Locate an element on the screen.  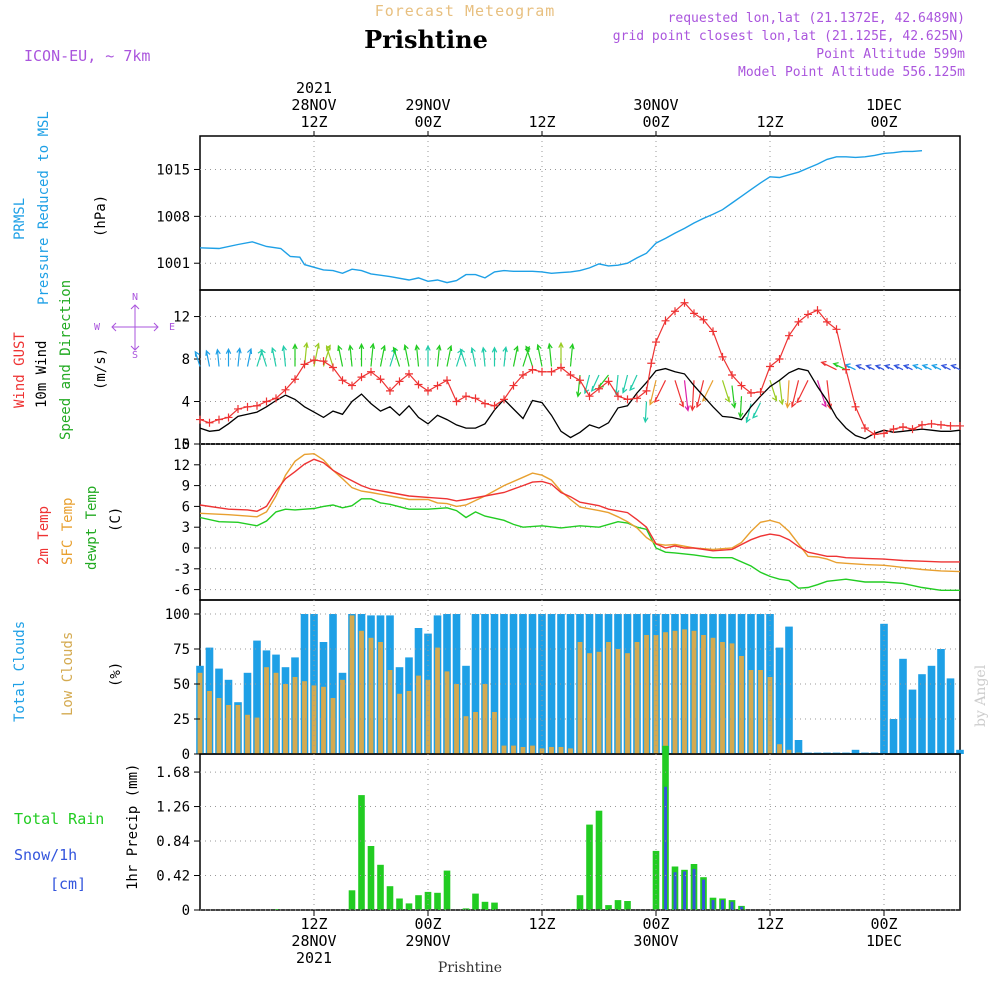
footer-location: Prishtine is located at coordinates (470, 968).